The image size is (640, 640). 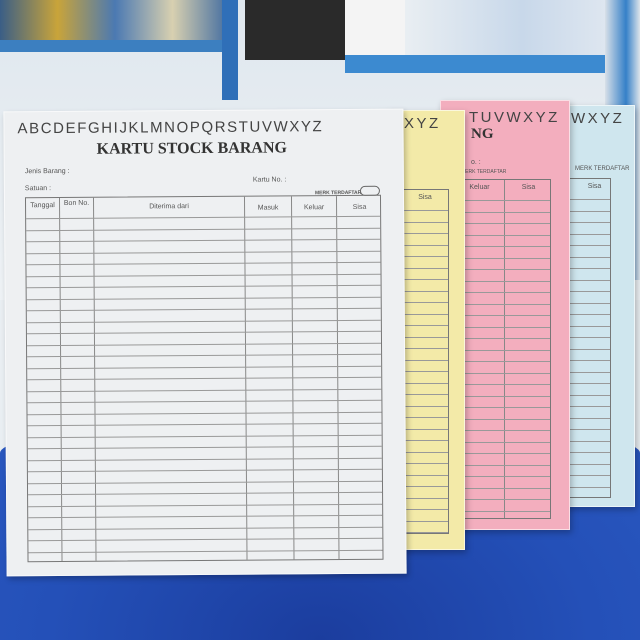 What do you see at coordinates (230, 50) in the screenshot?
I see `shelf-post` at bounding box center [230, 50].